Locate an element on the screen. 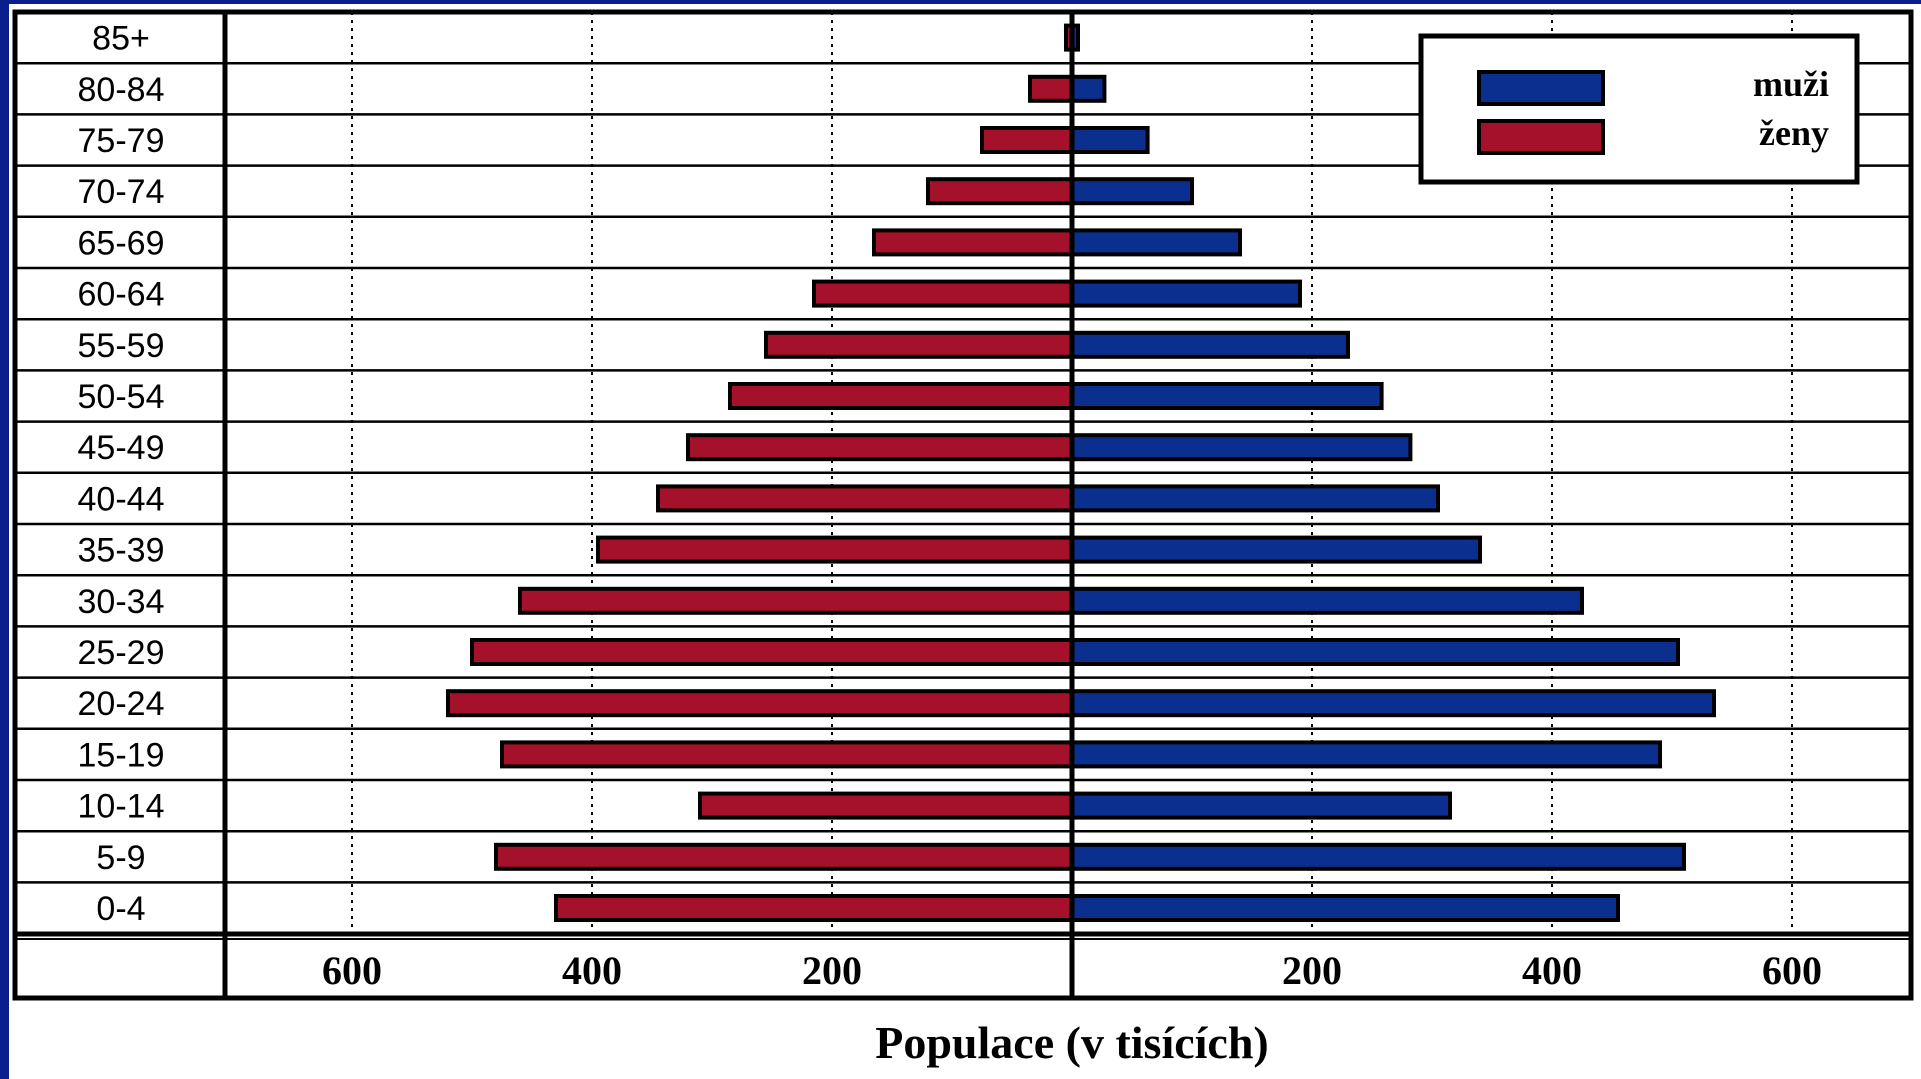  x-axis-title: Populace (v tisících) is located at coordinates (1072, 1042).